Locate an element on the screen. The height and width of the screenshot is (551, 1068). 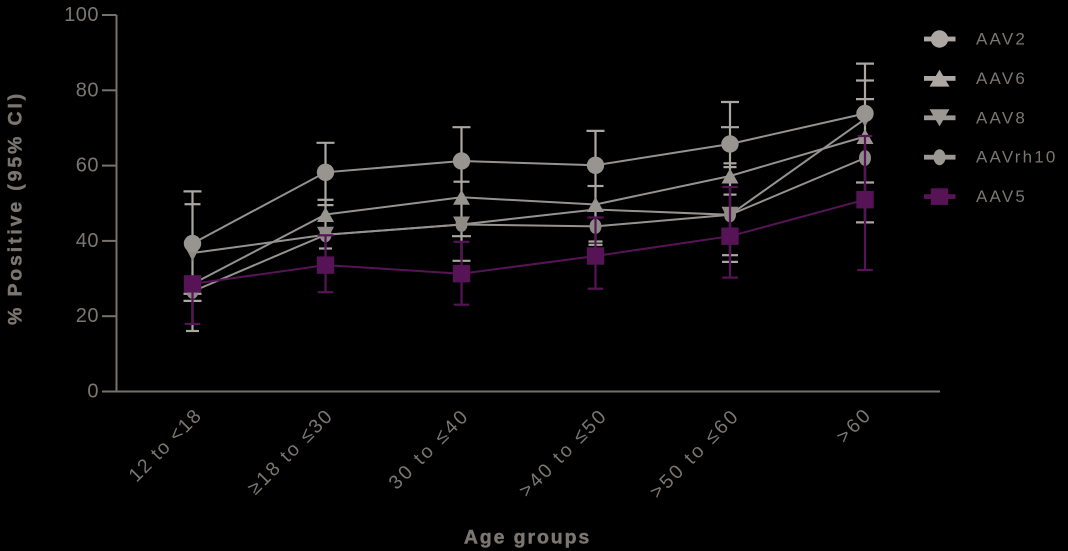
svg-text: AAV8 is located at coordinates (1001, 117).